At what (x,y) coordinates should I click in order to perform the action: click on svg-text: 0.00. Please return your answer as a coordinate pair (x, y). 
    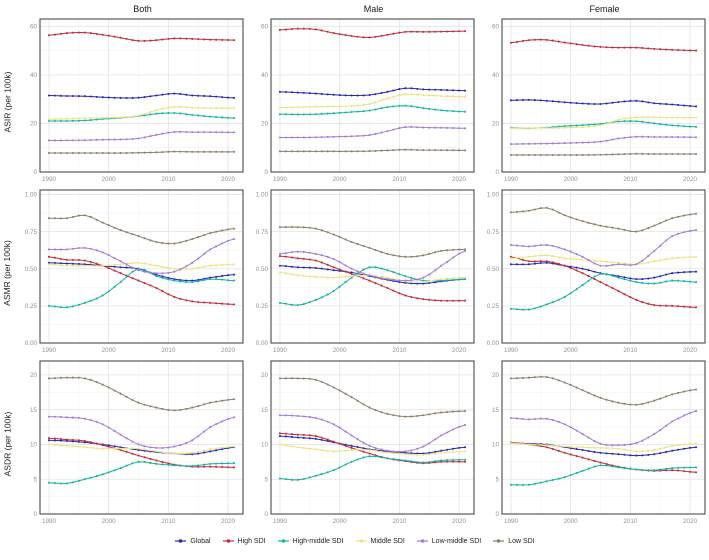
    Looking at the image, I should click on (493, 343).